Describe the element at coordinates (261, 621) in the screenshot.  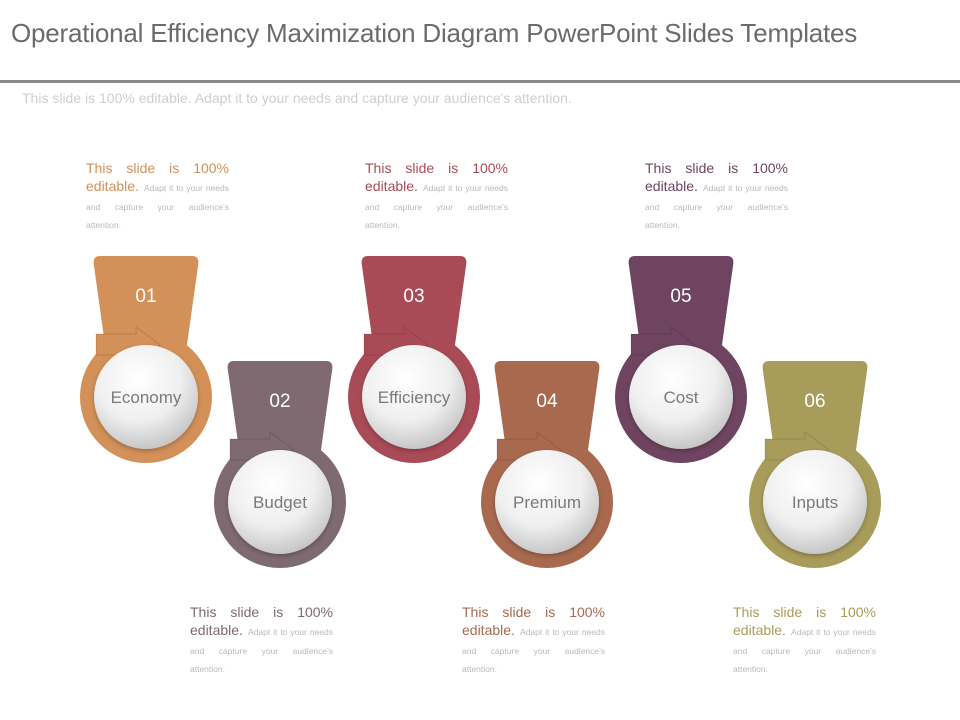
I see `note-2-lead: This slide is 100% editable.` at that location.